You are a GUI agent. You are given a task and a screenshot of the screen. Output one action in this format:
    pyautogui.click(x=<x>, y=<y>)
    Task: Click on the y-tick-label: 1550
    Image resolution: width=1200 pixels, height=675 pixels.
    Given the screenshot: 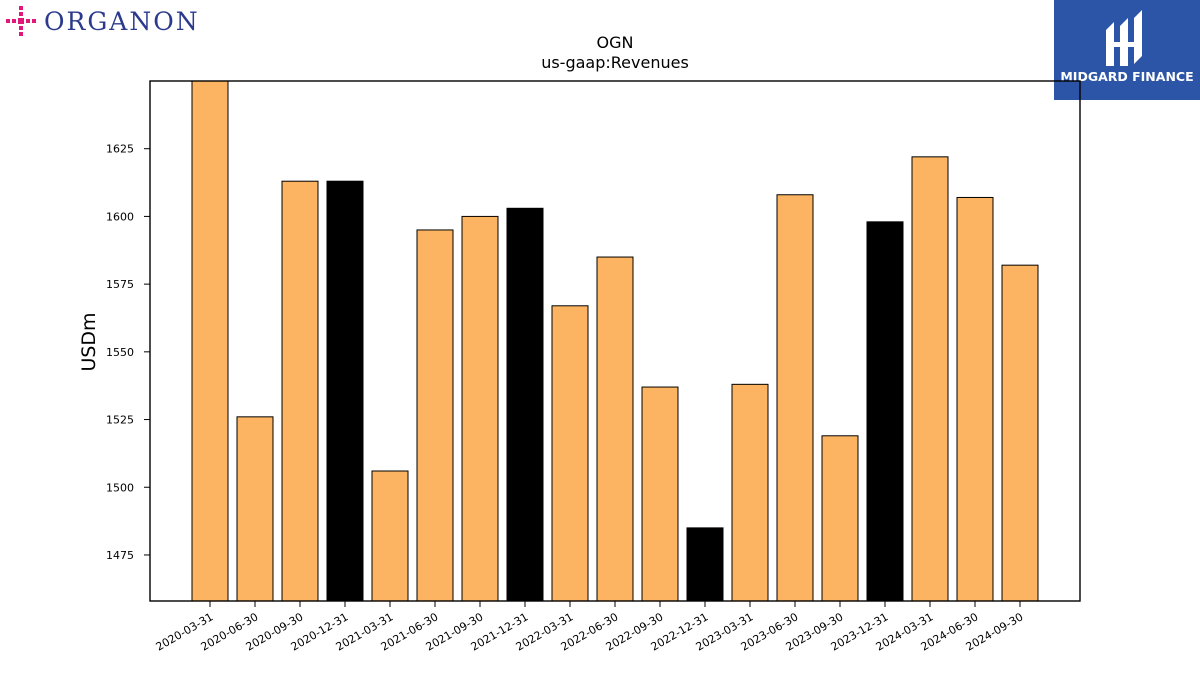 What is the action you would take?
    pyautogui.click(x=120, y=352)
    